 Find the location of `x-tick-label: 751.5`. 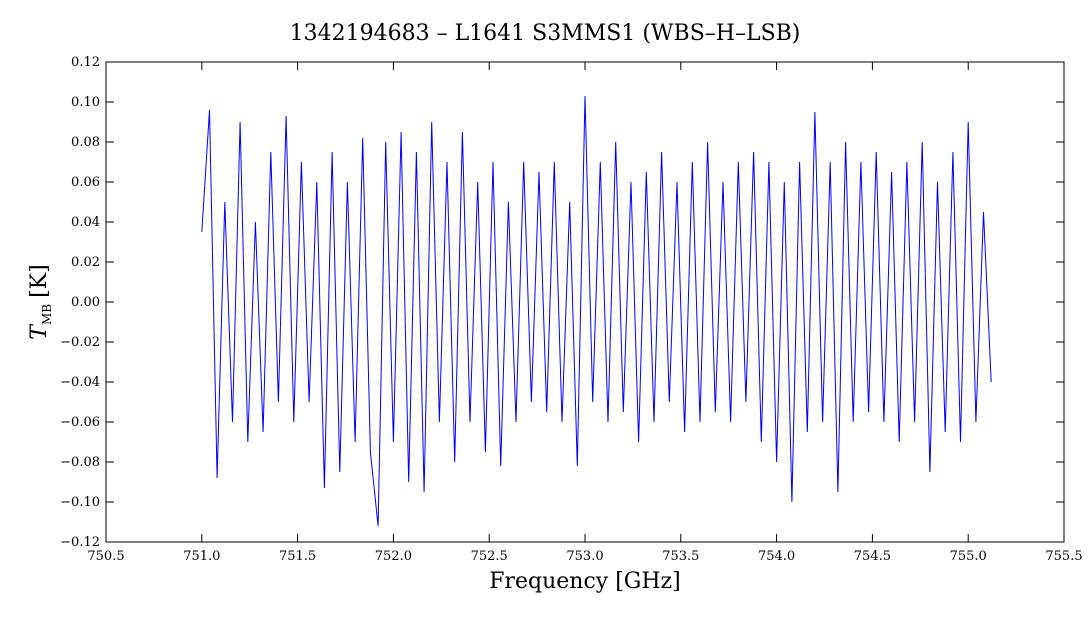

x-tick-label: 751.5 is located at coordinates (297, 556).